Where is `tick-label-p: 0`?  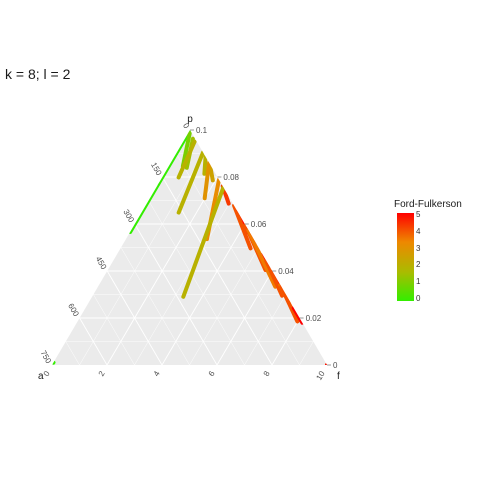
tick-label-p: 0 is located at coordinates (335, 365).